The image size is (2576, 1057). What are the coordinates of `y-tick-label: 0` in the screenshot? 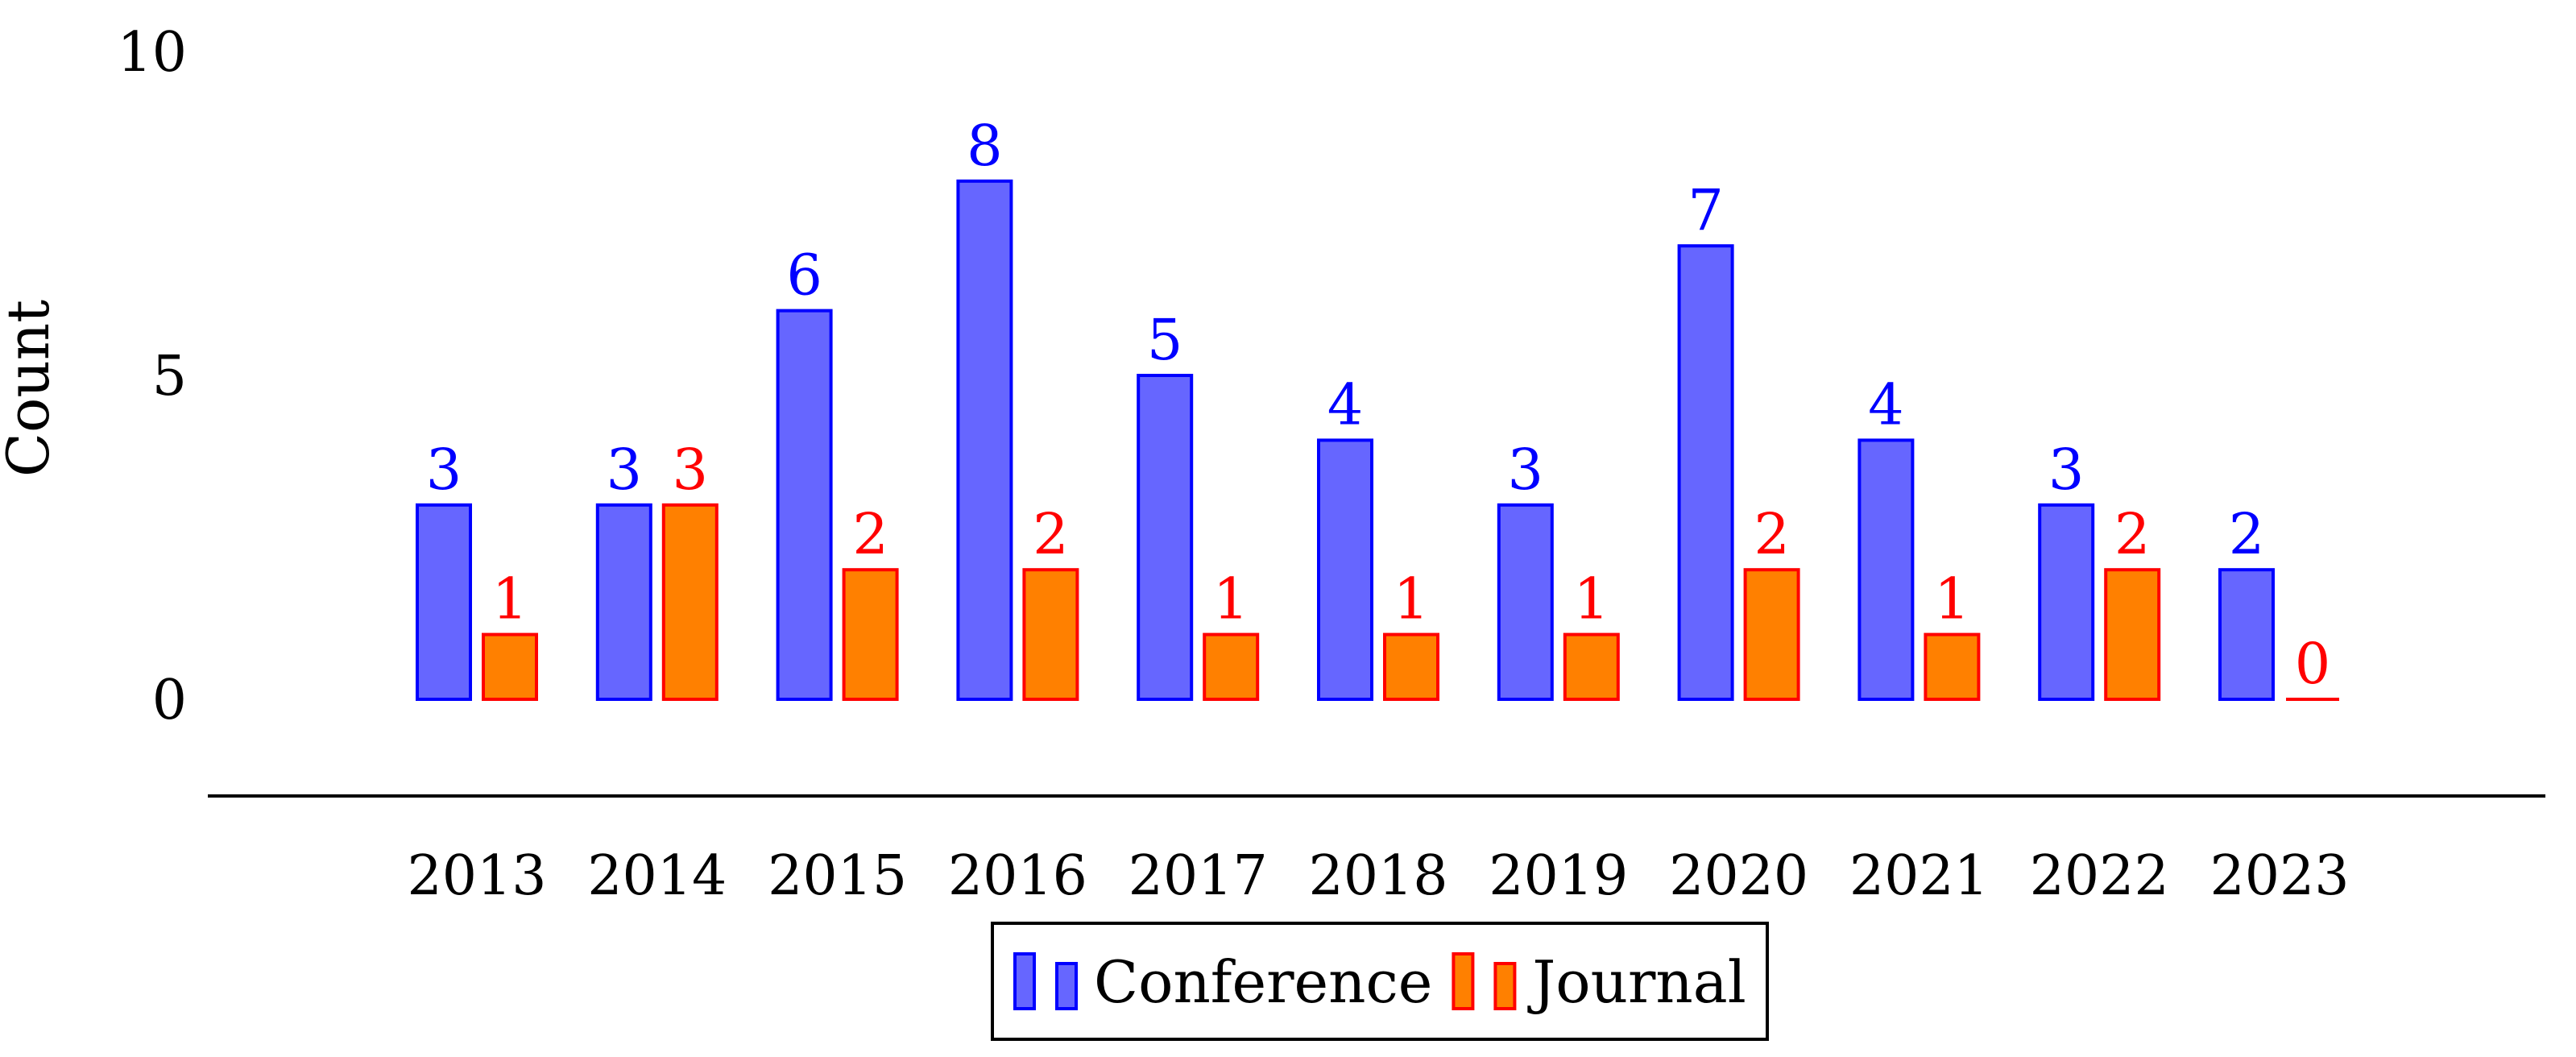 It's located at (169, 701).